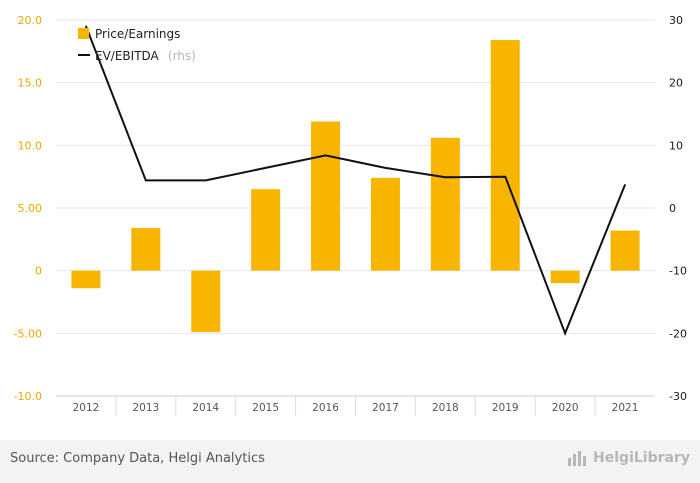 The height and width of the screenshot is (483, 700). What do you see at coordinates (325, 408) in the screenshot?
I see `x-tick-label: 2016` at bounding box center [325, 408].